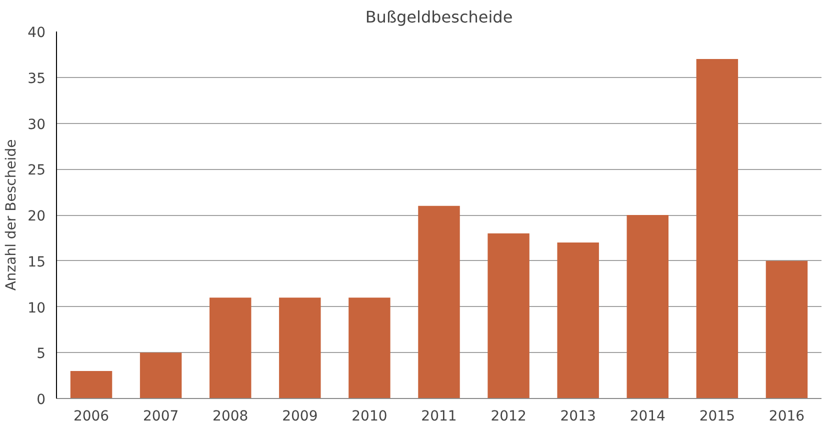 This screenshot has width=827, height=423. What do you see at coordinates (508, 415) in the screenshot?
I see `x-tick-label: 2012` at bounding box center [508, 415].